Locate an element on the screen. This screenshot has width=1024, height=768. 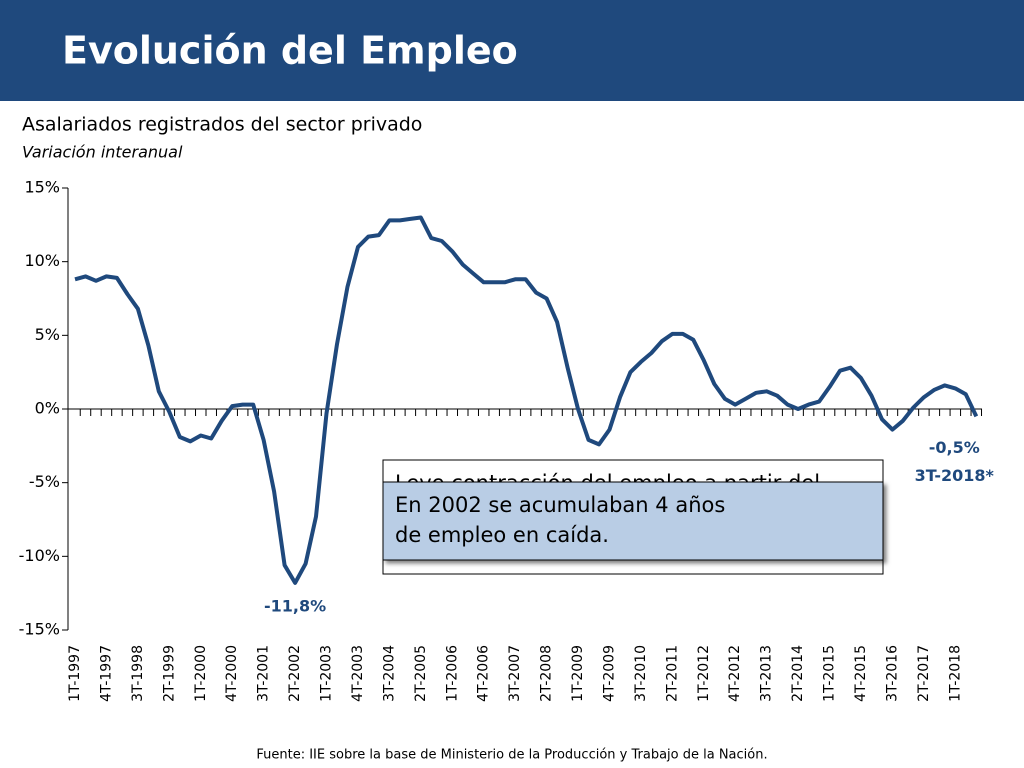
annotation: 3T-2018* is located at coordinates (955, 475).